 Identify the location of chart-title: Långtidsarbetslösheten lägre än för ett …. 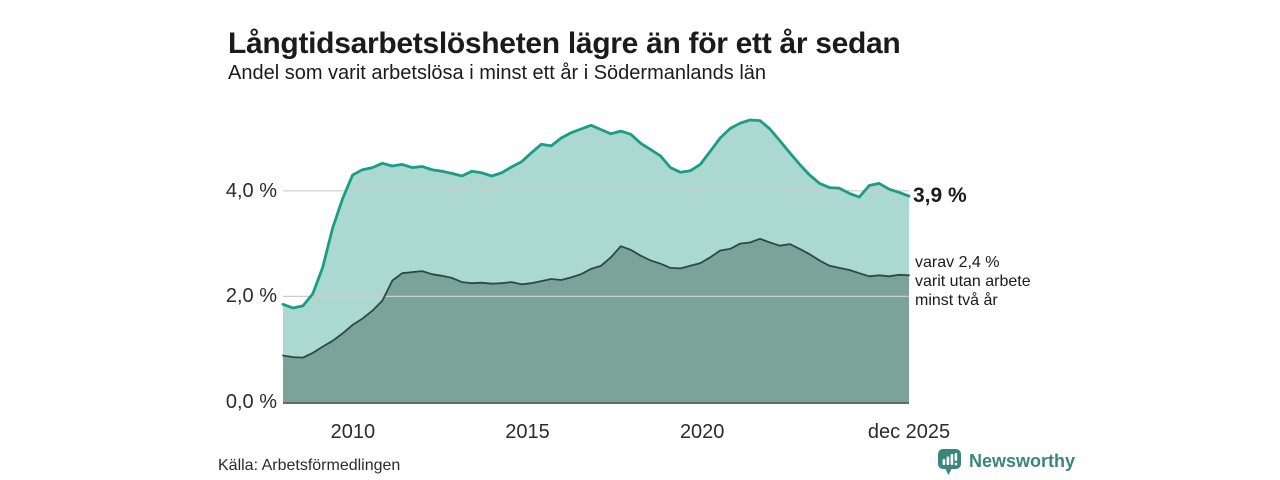
(564, 44).